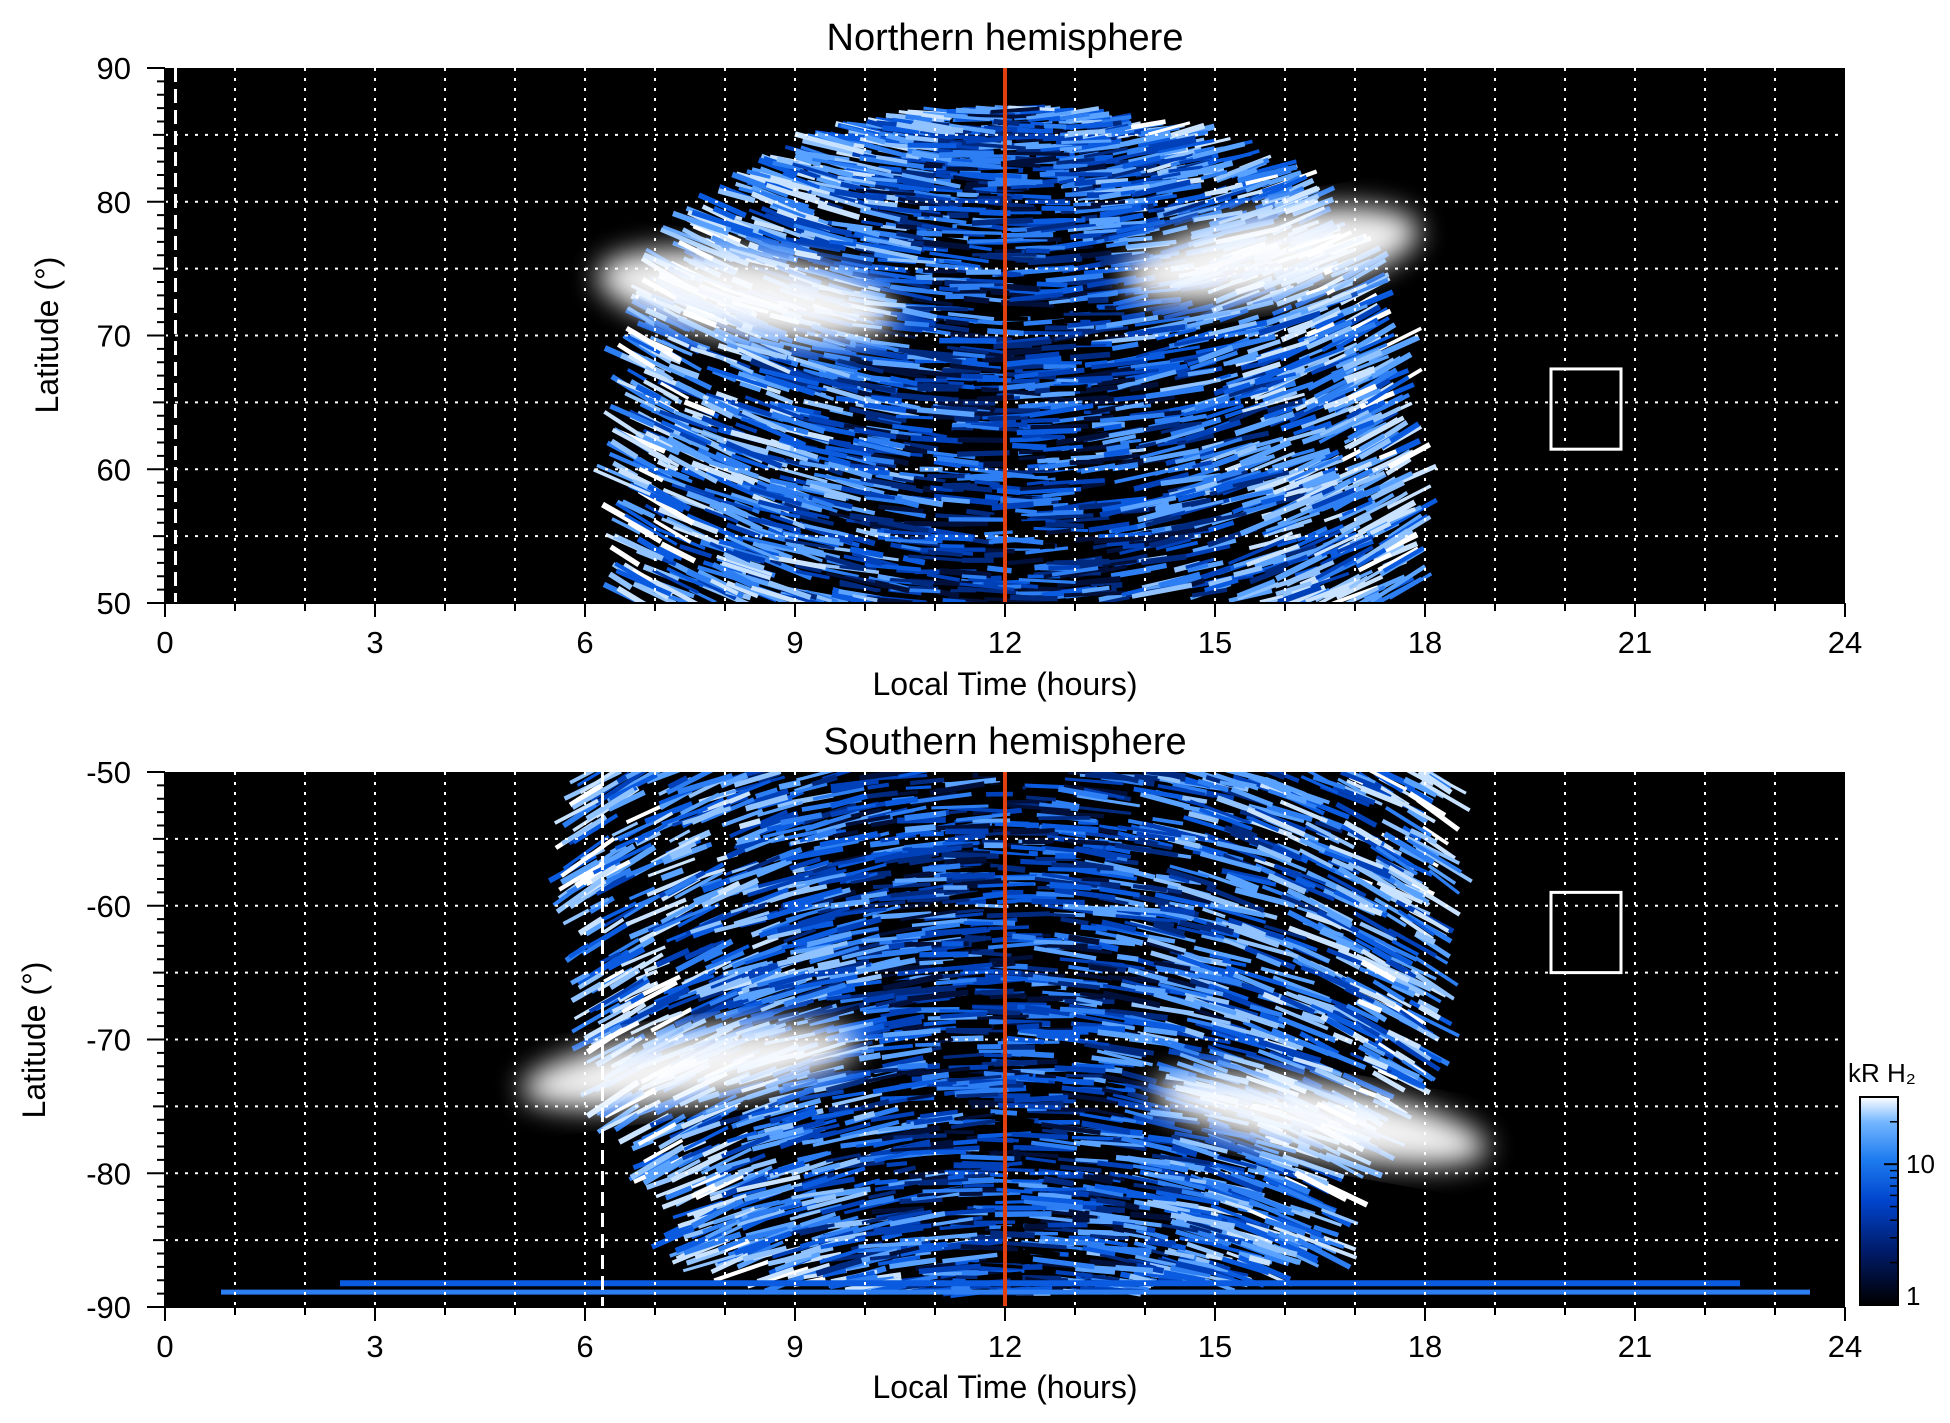  I want to click on north-title: Northern hemisphere, so click(1005, 38).